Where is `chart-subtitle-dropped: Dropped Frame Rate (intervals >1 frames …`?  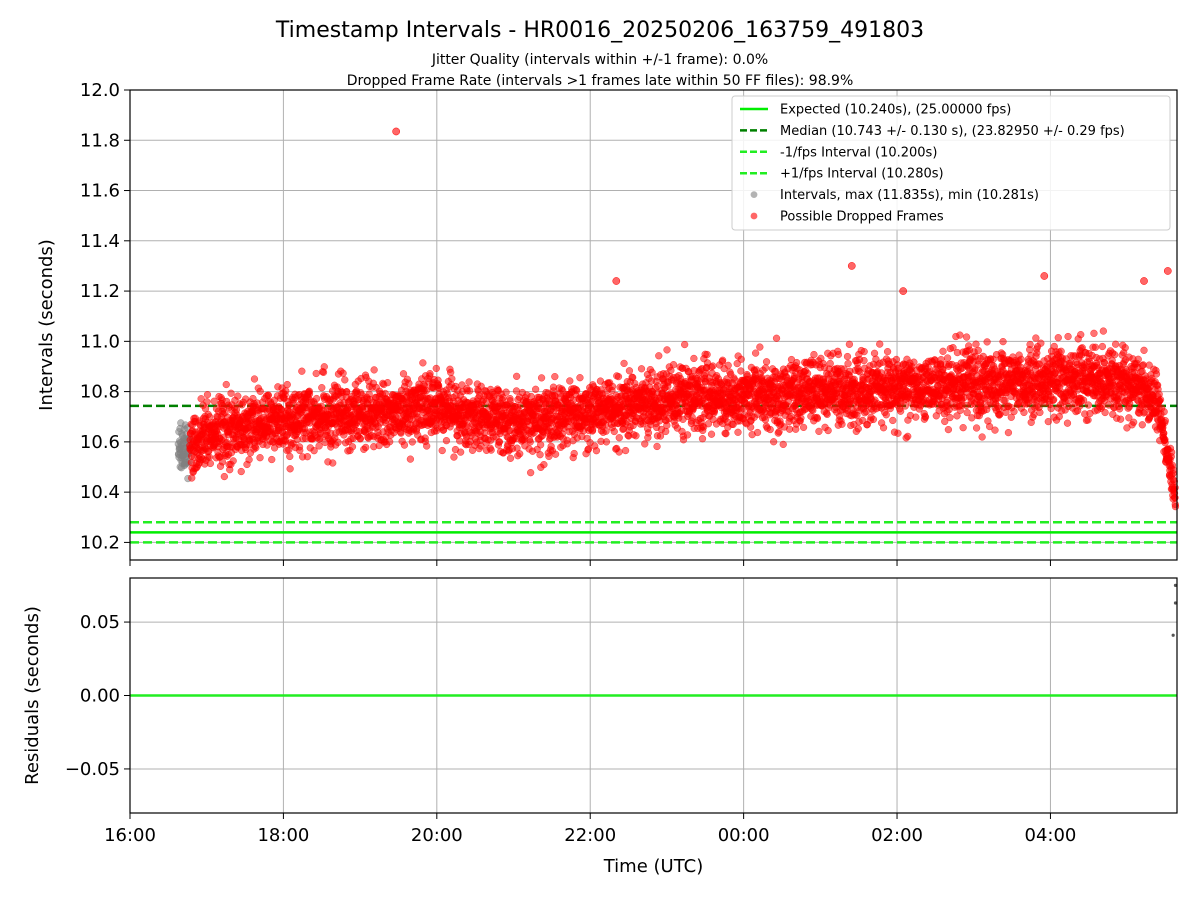
chart-subtitle-dropped: Dropped Frame Rate (intervals >1 frames … is located at coordinates (600, 81).